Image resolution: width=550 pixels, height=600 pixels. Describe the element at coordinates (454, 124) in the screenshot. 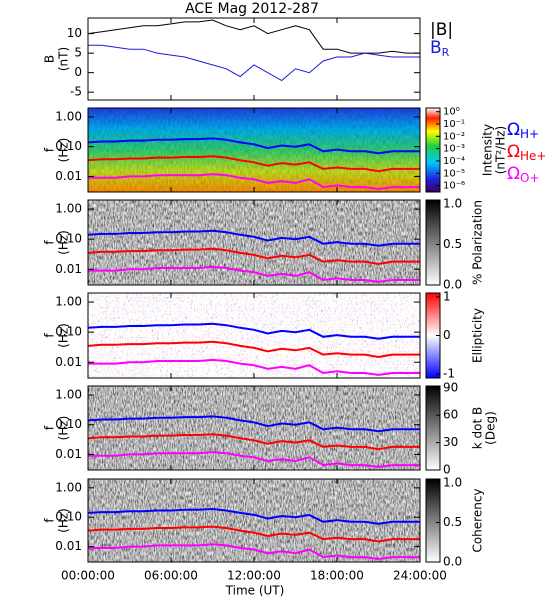

I see `colorbar-tick-label: 10⁻¹` at that location.